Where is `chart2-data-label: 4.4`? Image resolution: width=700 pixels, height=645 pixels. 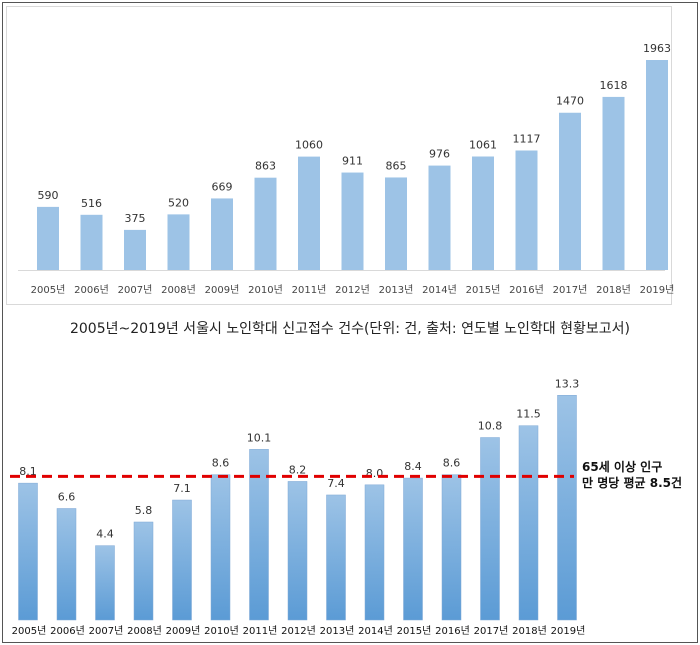
chart2-data-label: 4.4 is located at coordinates (105, 534).